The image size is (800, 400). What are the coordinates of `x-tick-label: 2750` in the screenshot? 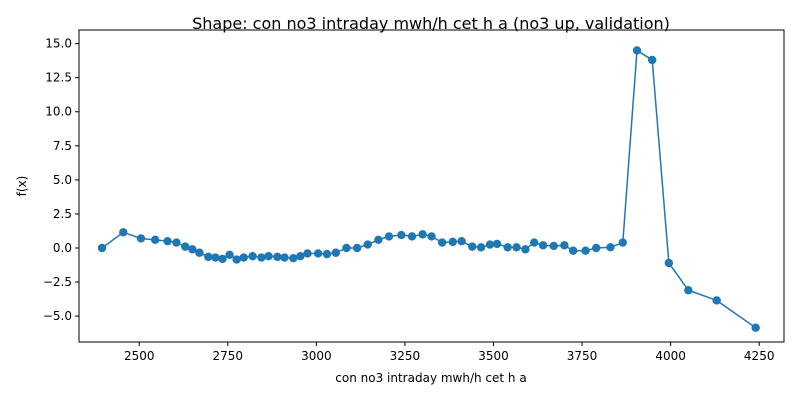 It's located at (228, 356).